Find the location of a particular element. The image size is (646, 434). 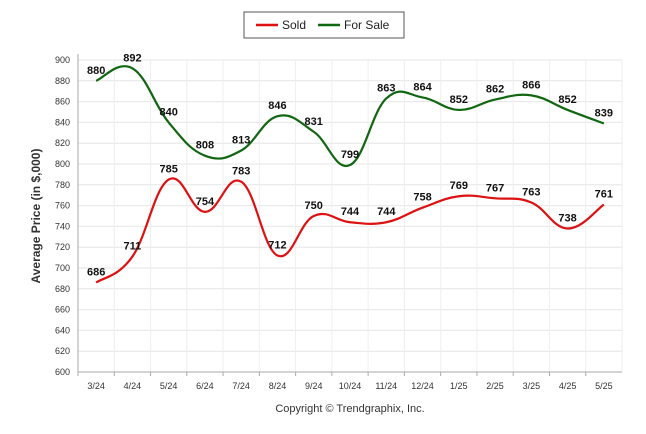

y-tick-label: 800 is located at coordinates (62, 164).